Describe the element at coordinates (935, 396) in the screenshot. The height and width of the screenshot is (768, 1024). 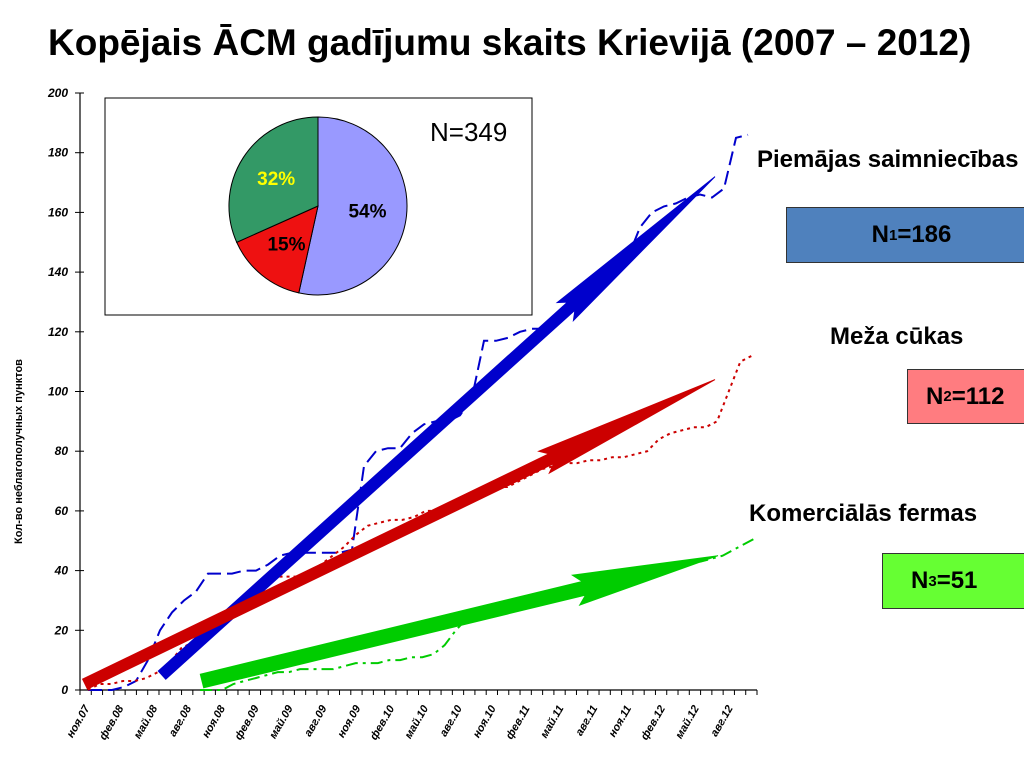
I see `n2-prefix: N` at that location.